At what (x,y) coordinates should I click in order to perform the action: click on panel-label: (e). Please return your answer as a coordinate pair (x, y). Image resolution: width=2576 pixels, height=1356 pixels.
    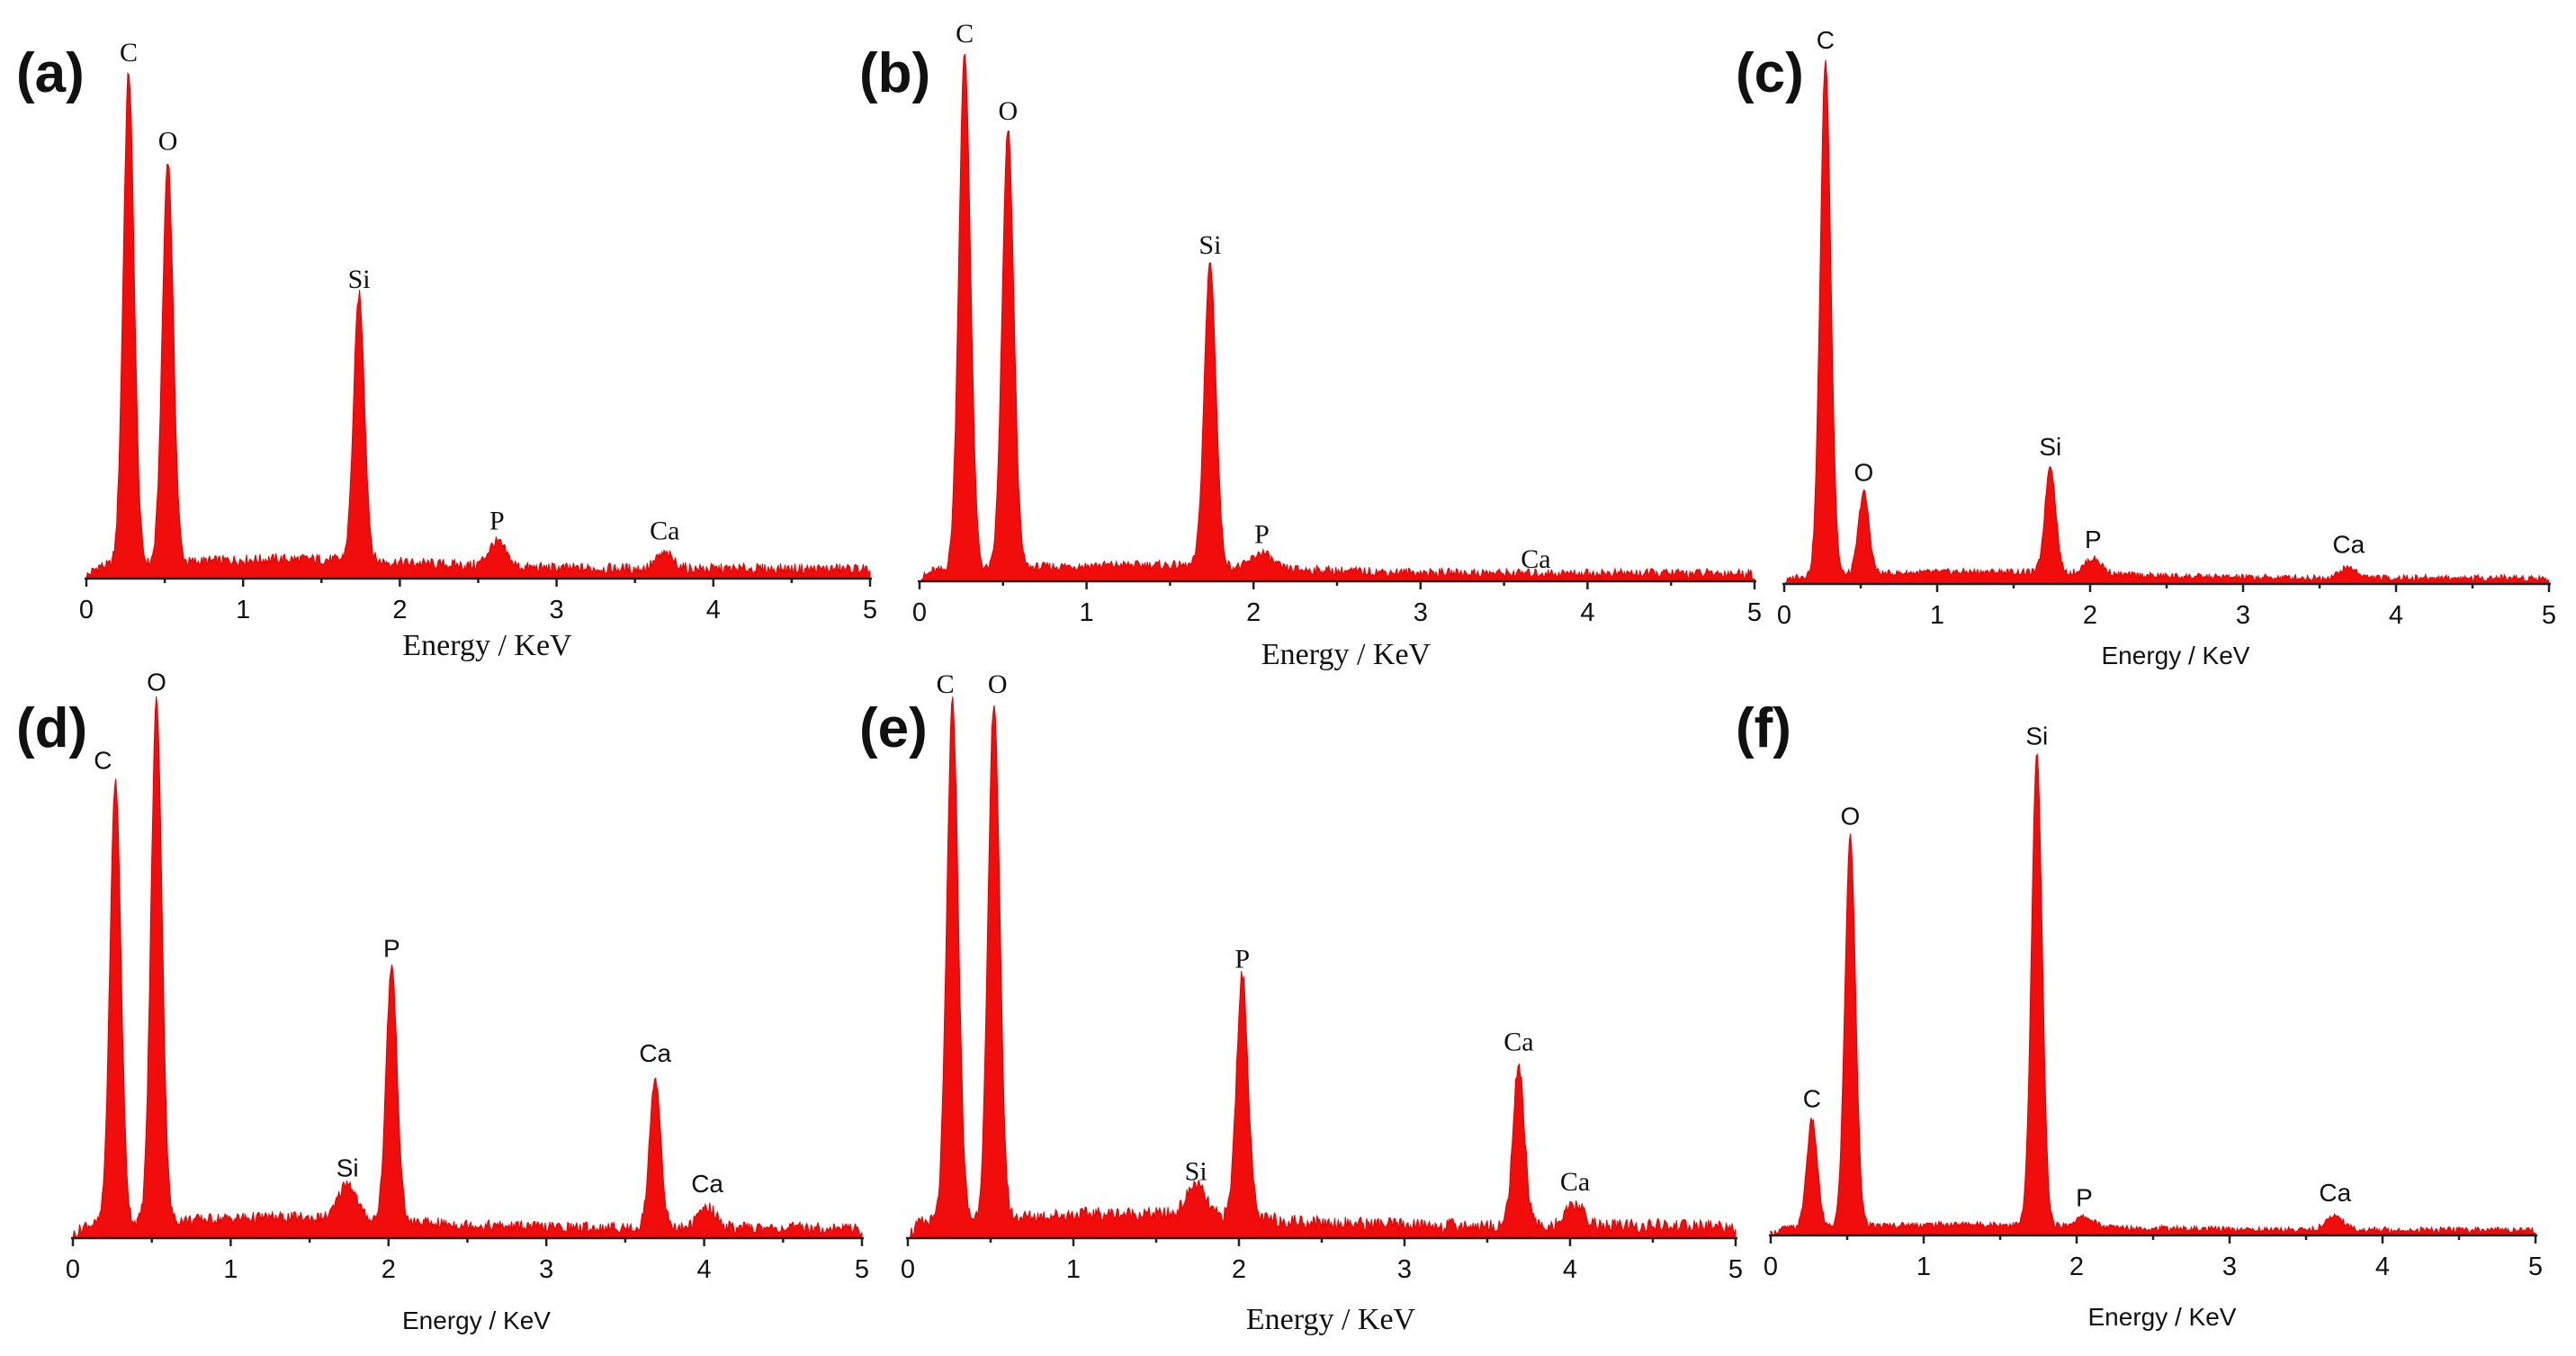
    Looking at the image, I should click on (894, 728).